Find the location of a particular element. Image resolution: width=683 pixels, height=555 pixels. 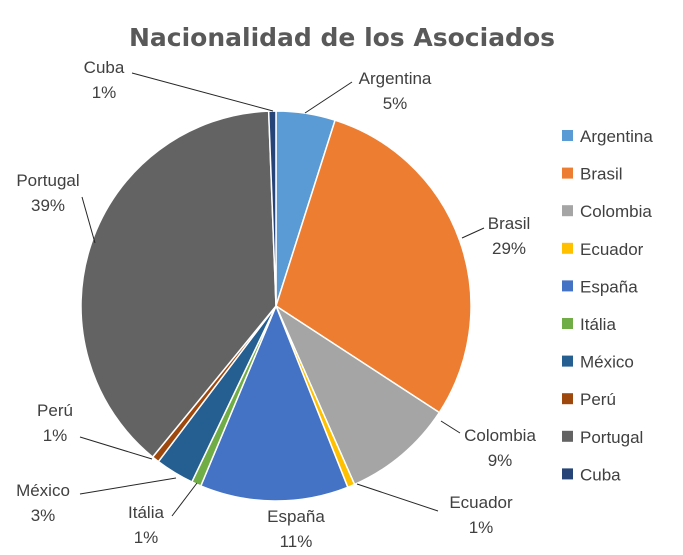

legend-label: Colombia is located at coordinates (616, 211).